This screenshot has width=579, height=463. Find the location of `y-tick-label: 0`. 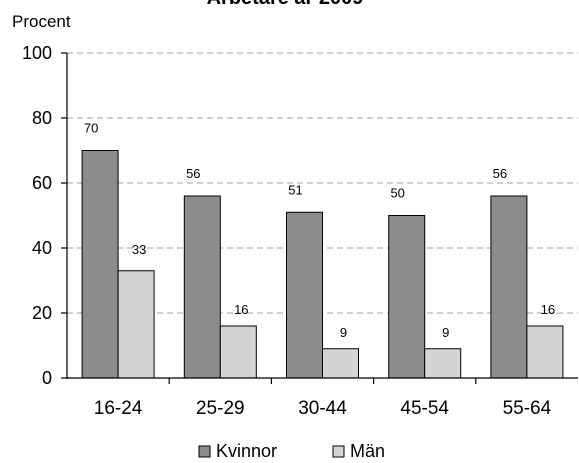

y-tick-label: 0 is located at coordinates (47, 378).